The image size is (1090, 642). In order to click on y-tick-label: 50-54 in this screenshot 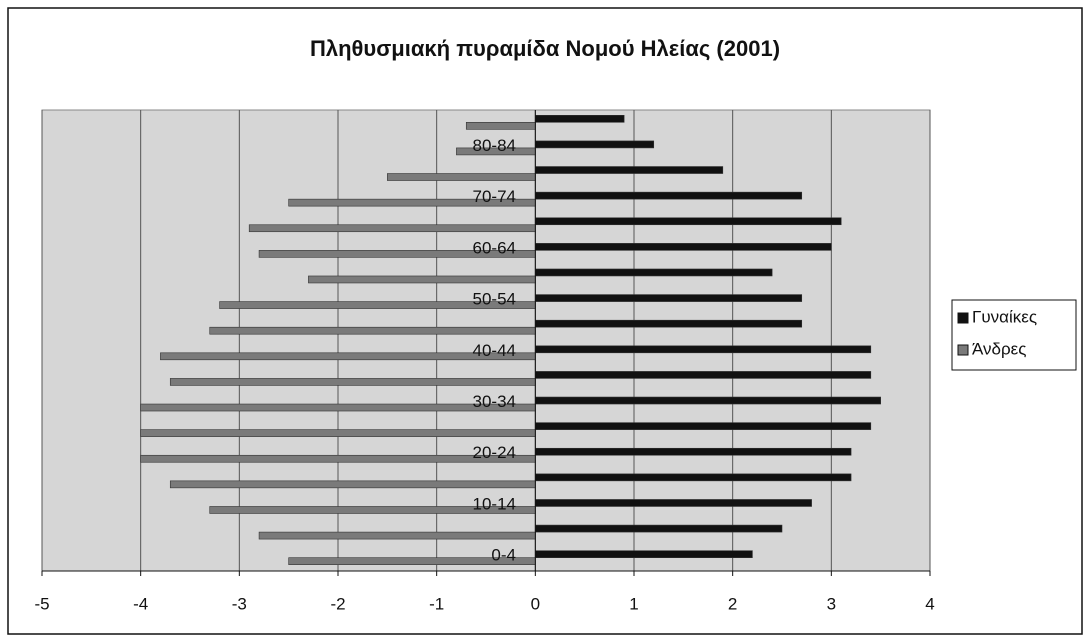, I will do `click(494, 299)`.